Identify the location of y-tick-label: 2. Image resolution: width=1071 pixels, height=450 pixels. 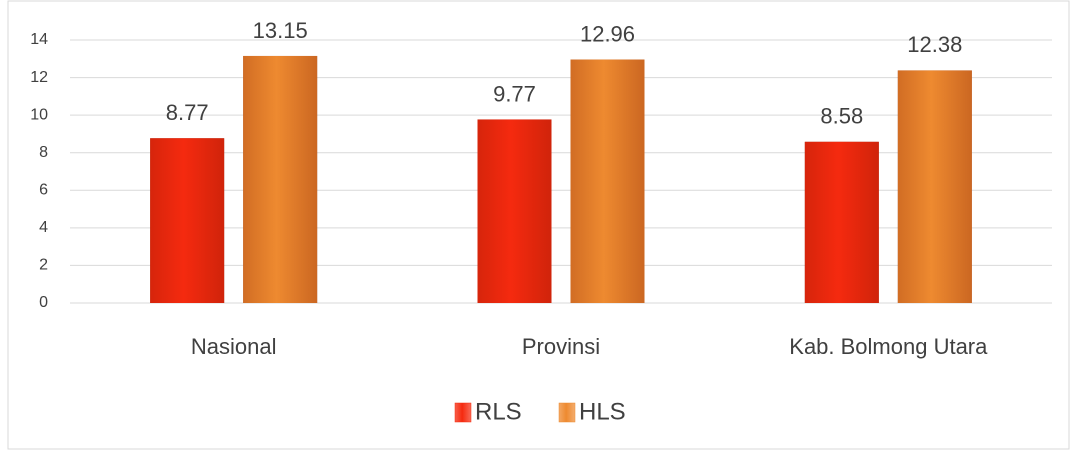
(43, 265).